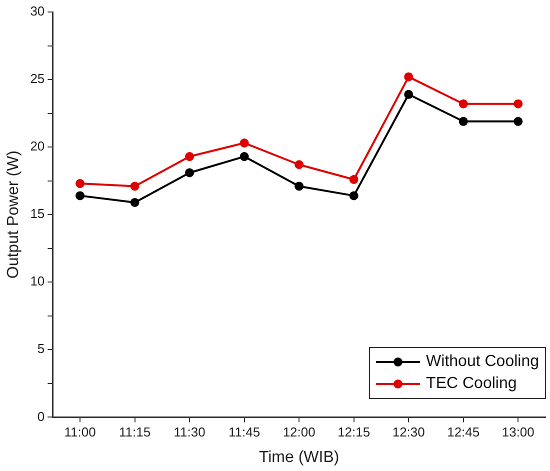  Describe the element at coordinates (41, 416) in the screenshot. I see `y-tick-label: 0` at that location.